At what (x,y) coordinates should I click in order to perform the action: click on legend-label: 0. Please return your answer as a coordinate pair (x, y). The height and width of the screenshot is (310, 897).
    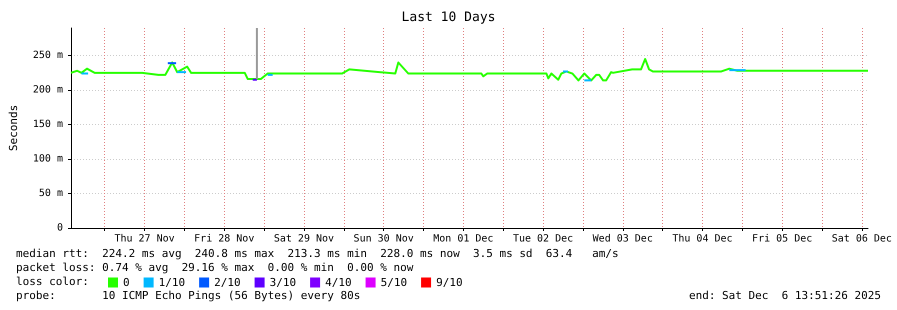
    Looking at the image, I should click on (126, 282).